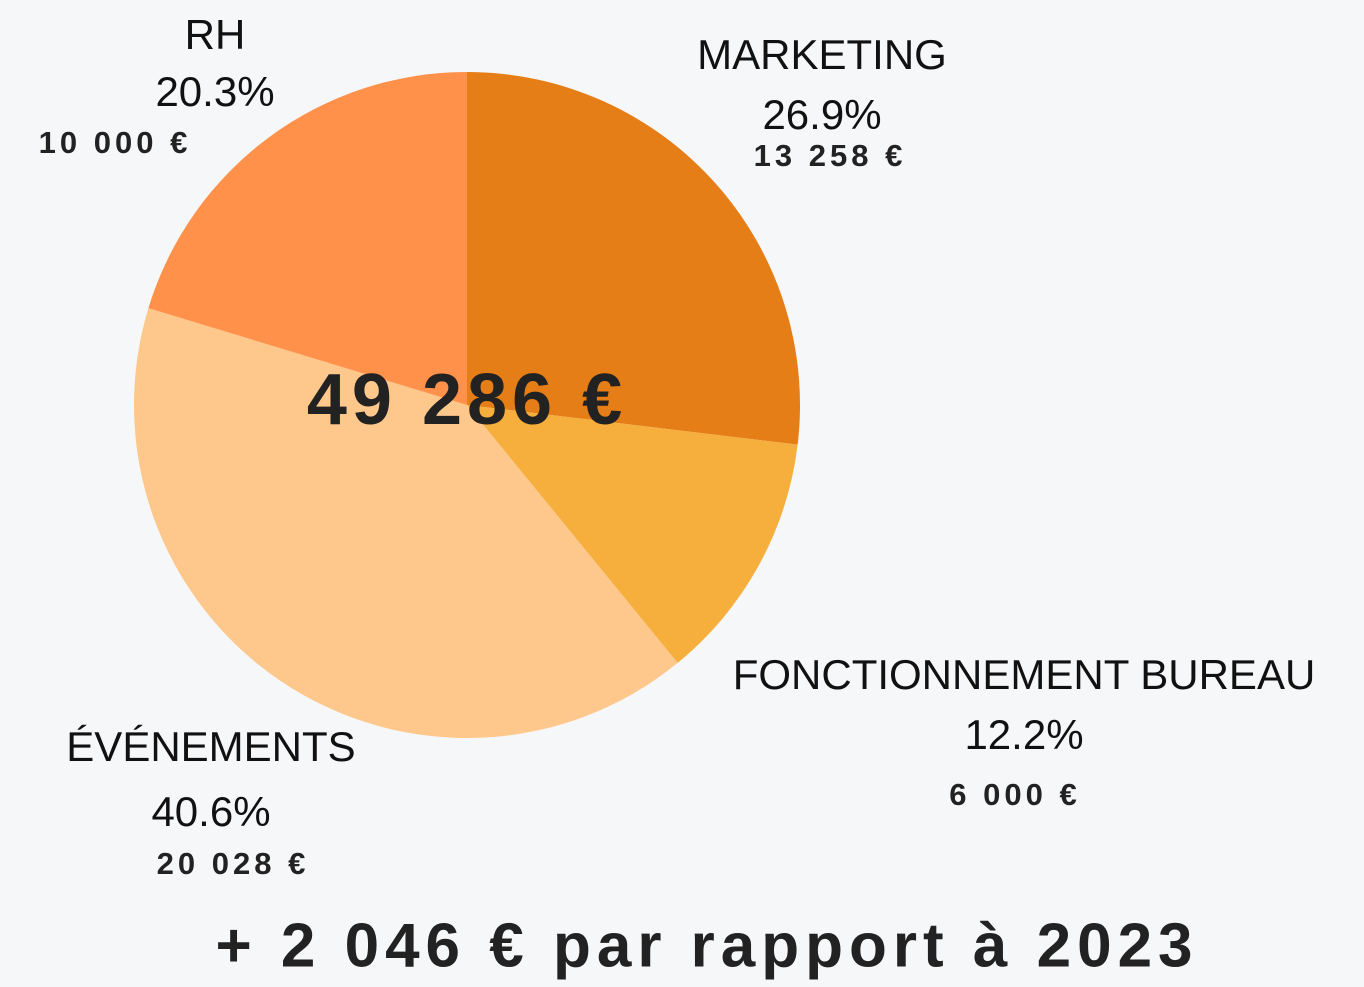  I want to click on slice-amount: 13 258 €, so click(830, 155).